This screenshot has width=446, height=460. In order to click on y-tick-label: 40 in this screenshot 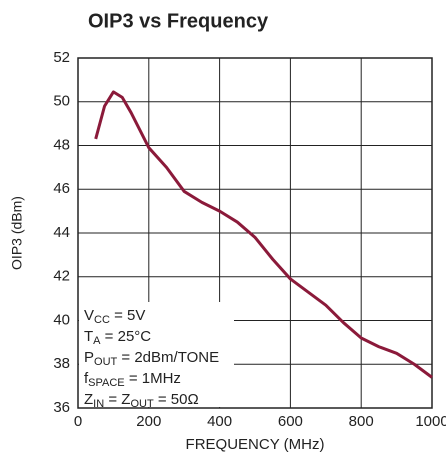, I will do `click(61, 319)`.